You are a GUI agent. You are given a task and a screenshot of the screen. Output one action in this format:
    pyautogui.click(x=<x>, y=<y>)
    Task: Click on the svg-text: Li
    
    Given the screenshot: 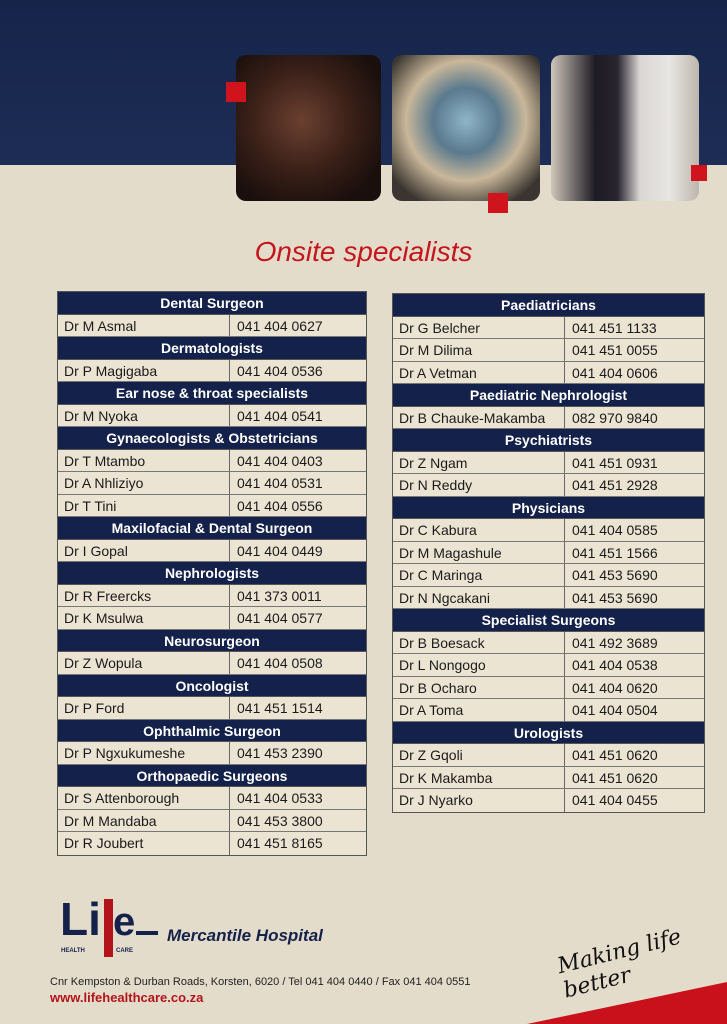 What is the action you would take?
    pyautogui.click(x=80, y=920)
    